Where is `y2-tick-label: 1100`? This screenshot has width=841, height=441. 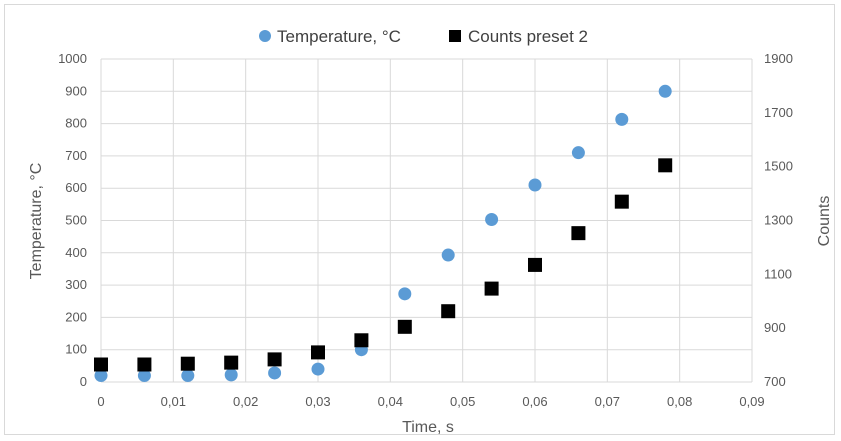 y2-tick-label: 1100 is located at coordinates (778, 273).